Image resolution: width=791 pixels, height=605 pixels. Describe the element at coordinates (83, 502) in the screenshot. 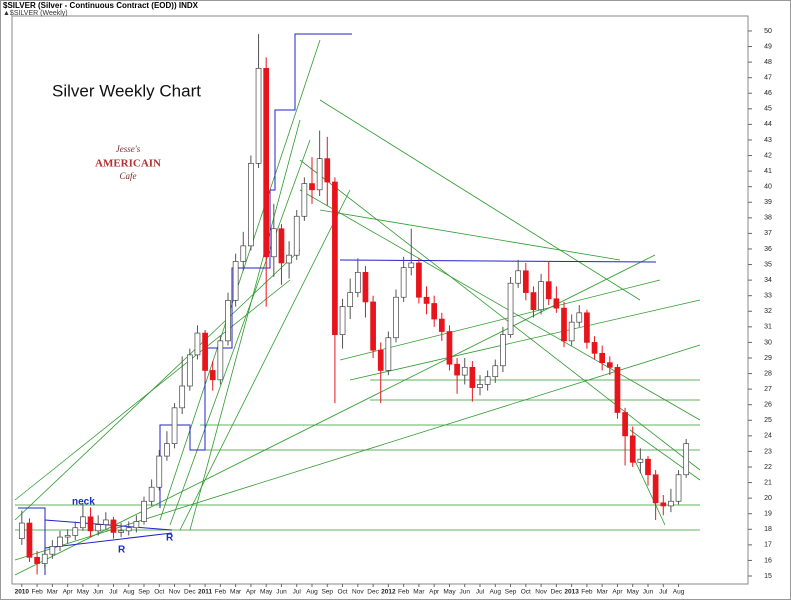

I see `annotation: neck` at that location.